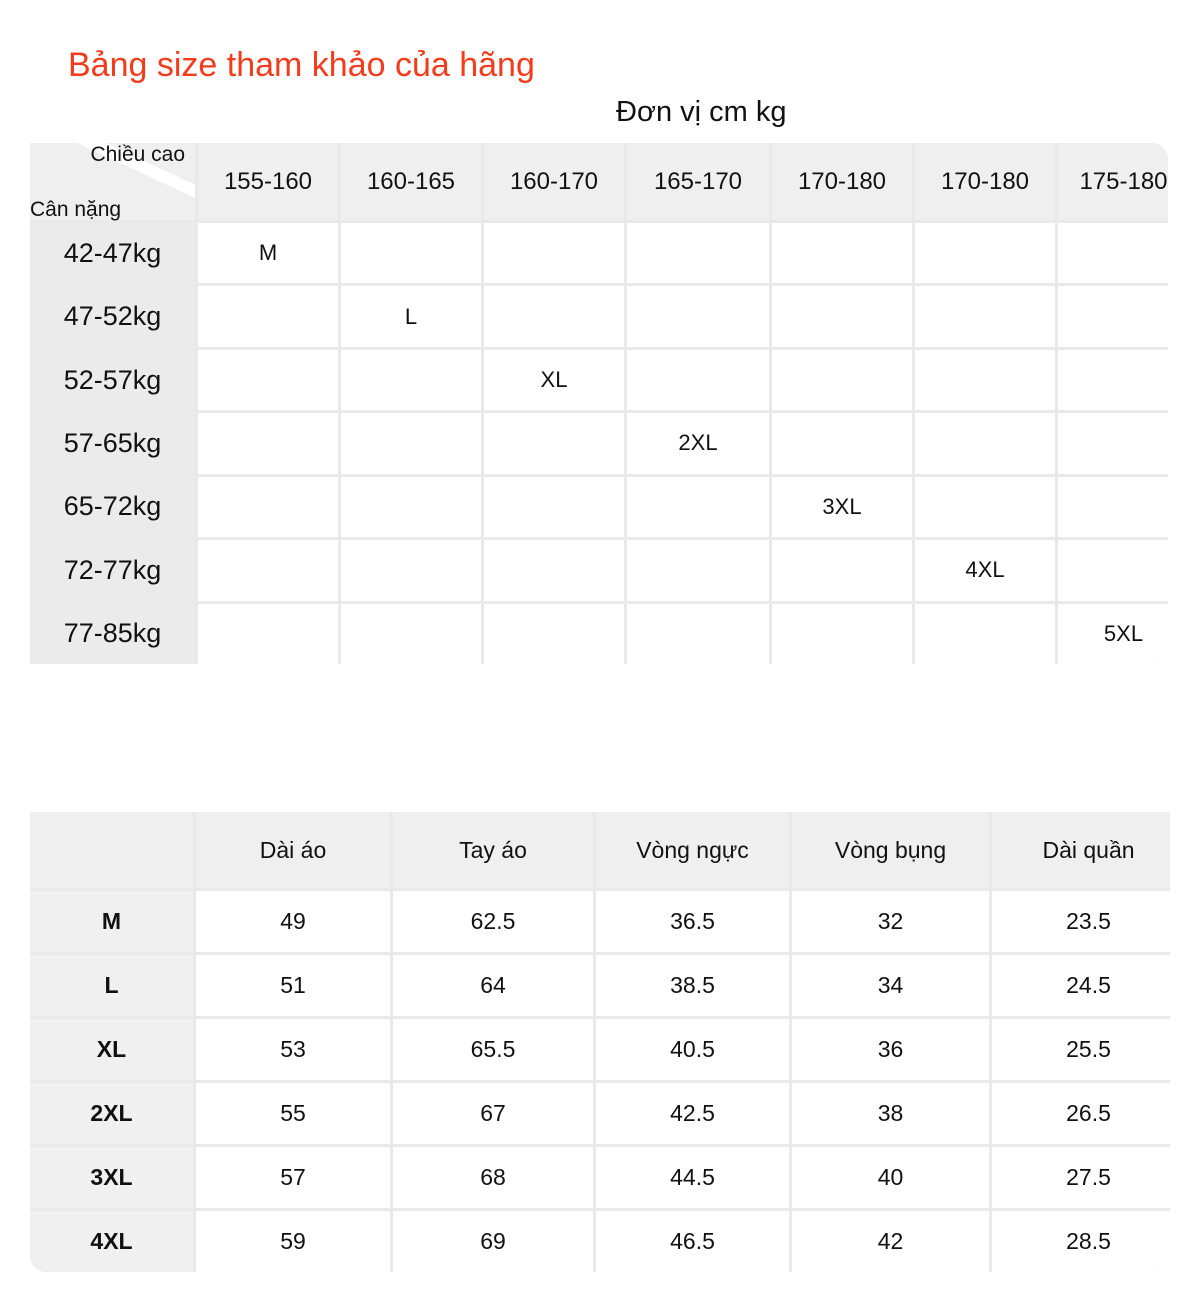 This screenshot has width=1200, height=1312. Describe the element at coordinates (1113, 181) in the screenshot. I see `height-header: 175-180` at that location.